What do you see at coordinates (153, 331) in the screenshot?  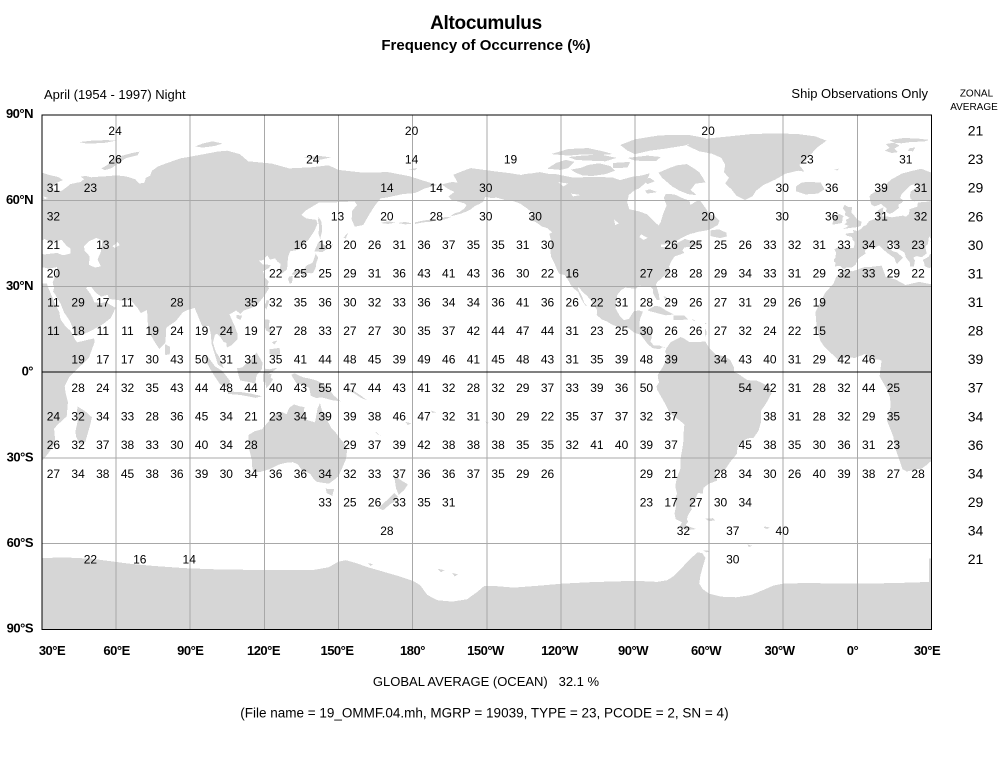 I see `svg-text: 19` at bounding box center [153, 331].